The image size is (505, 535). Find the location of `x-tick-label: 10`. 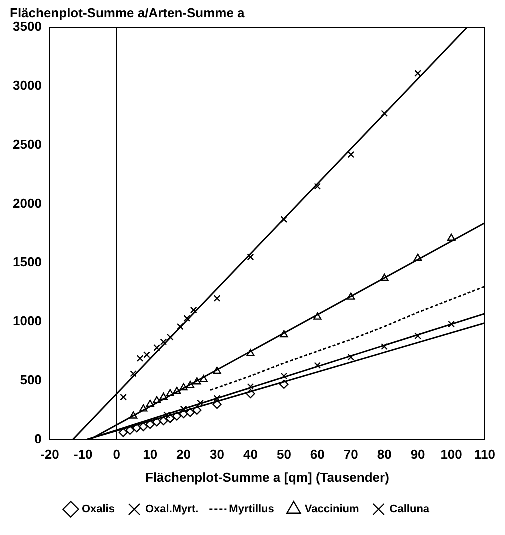

x-tick-label: 10 is located at coordinates (150, 454).